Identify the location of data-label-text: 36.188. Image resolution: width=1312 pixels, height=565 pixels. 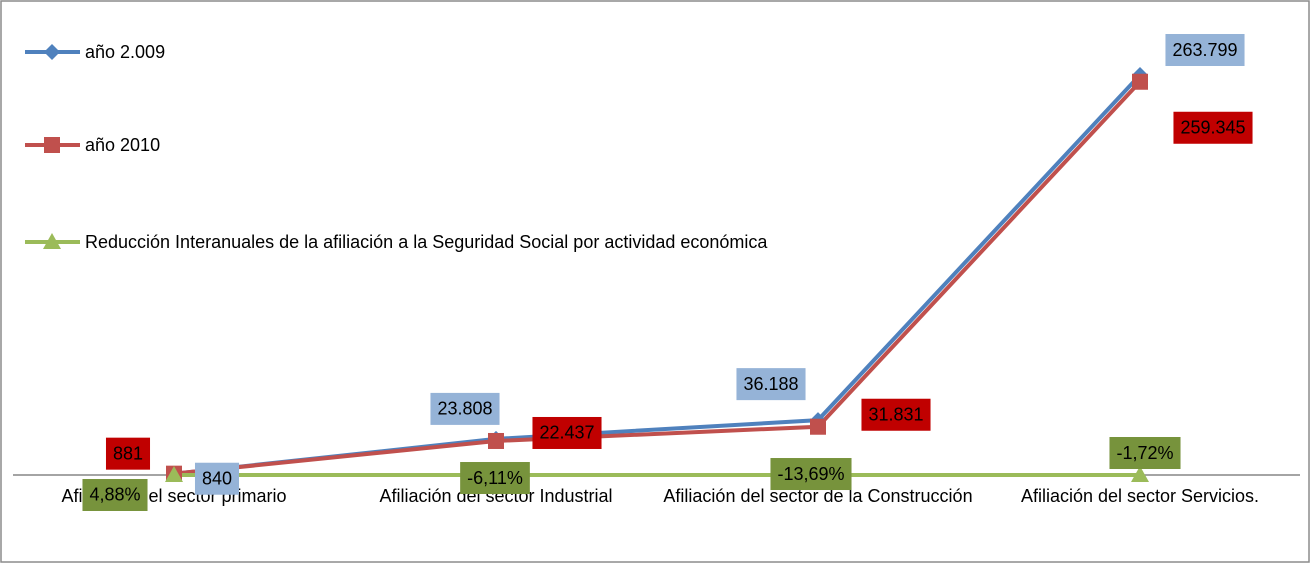
(770, 384).